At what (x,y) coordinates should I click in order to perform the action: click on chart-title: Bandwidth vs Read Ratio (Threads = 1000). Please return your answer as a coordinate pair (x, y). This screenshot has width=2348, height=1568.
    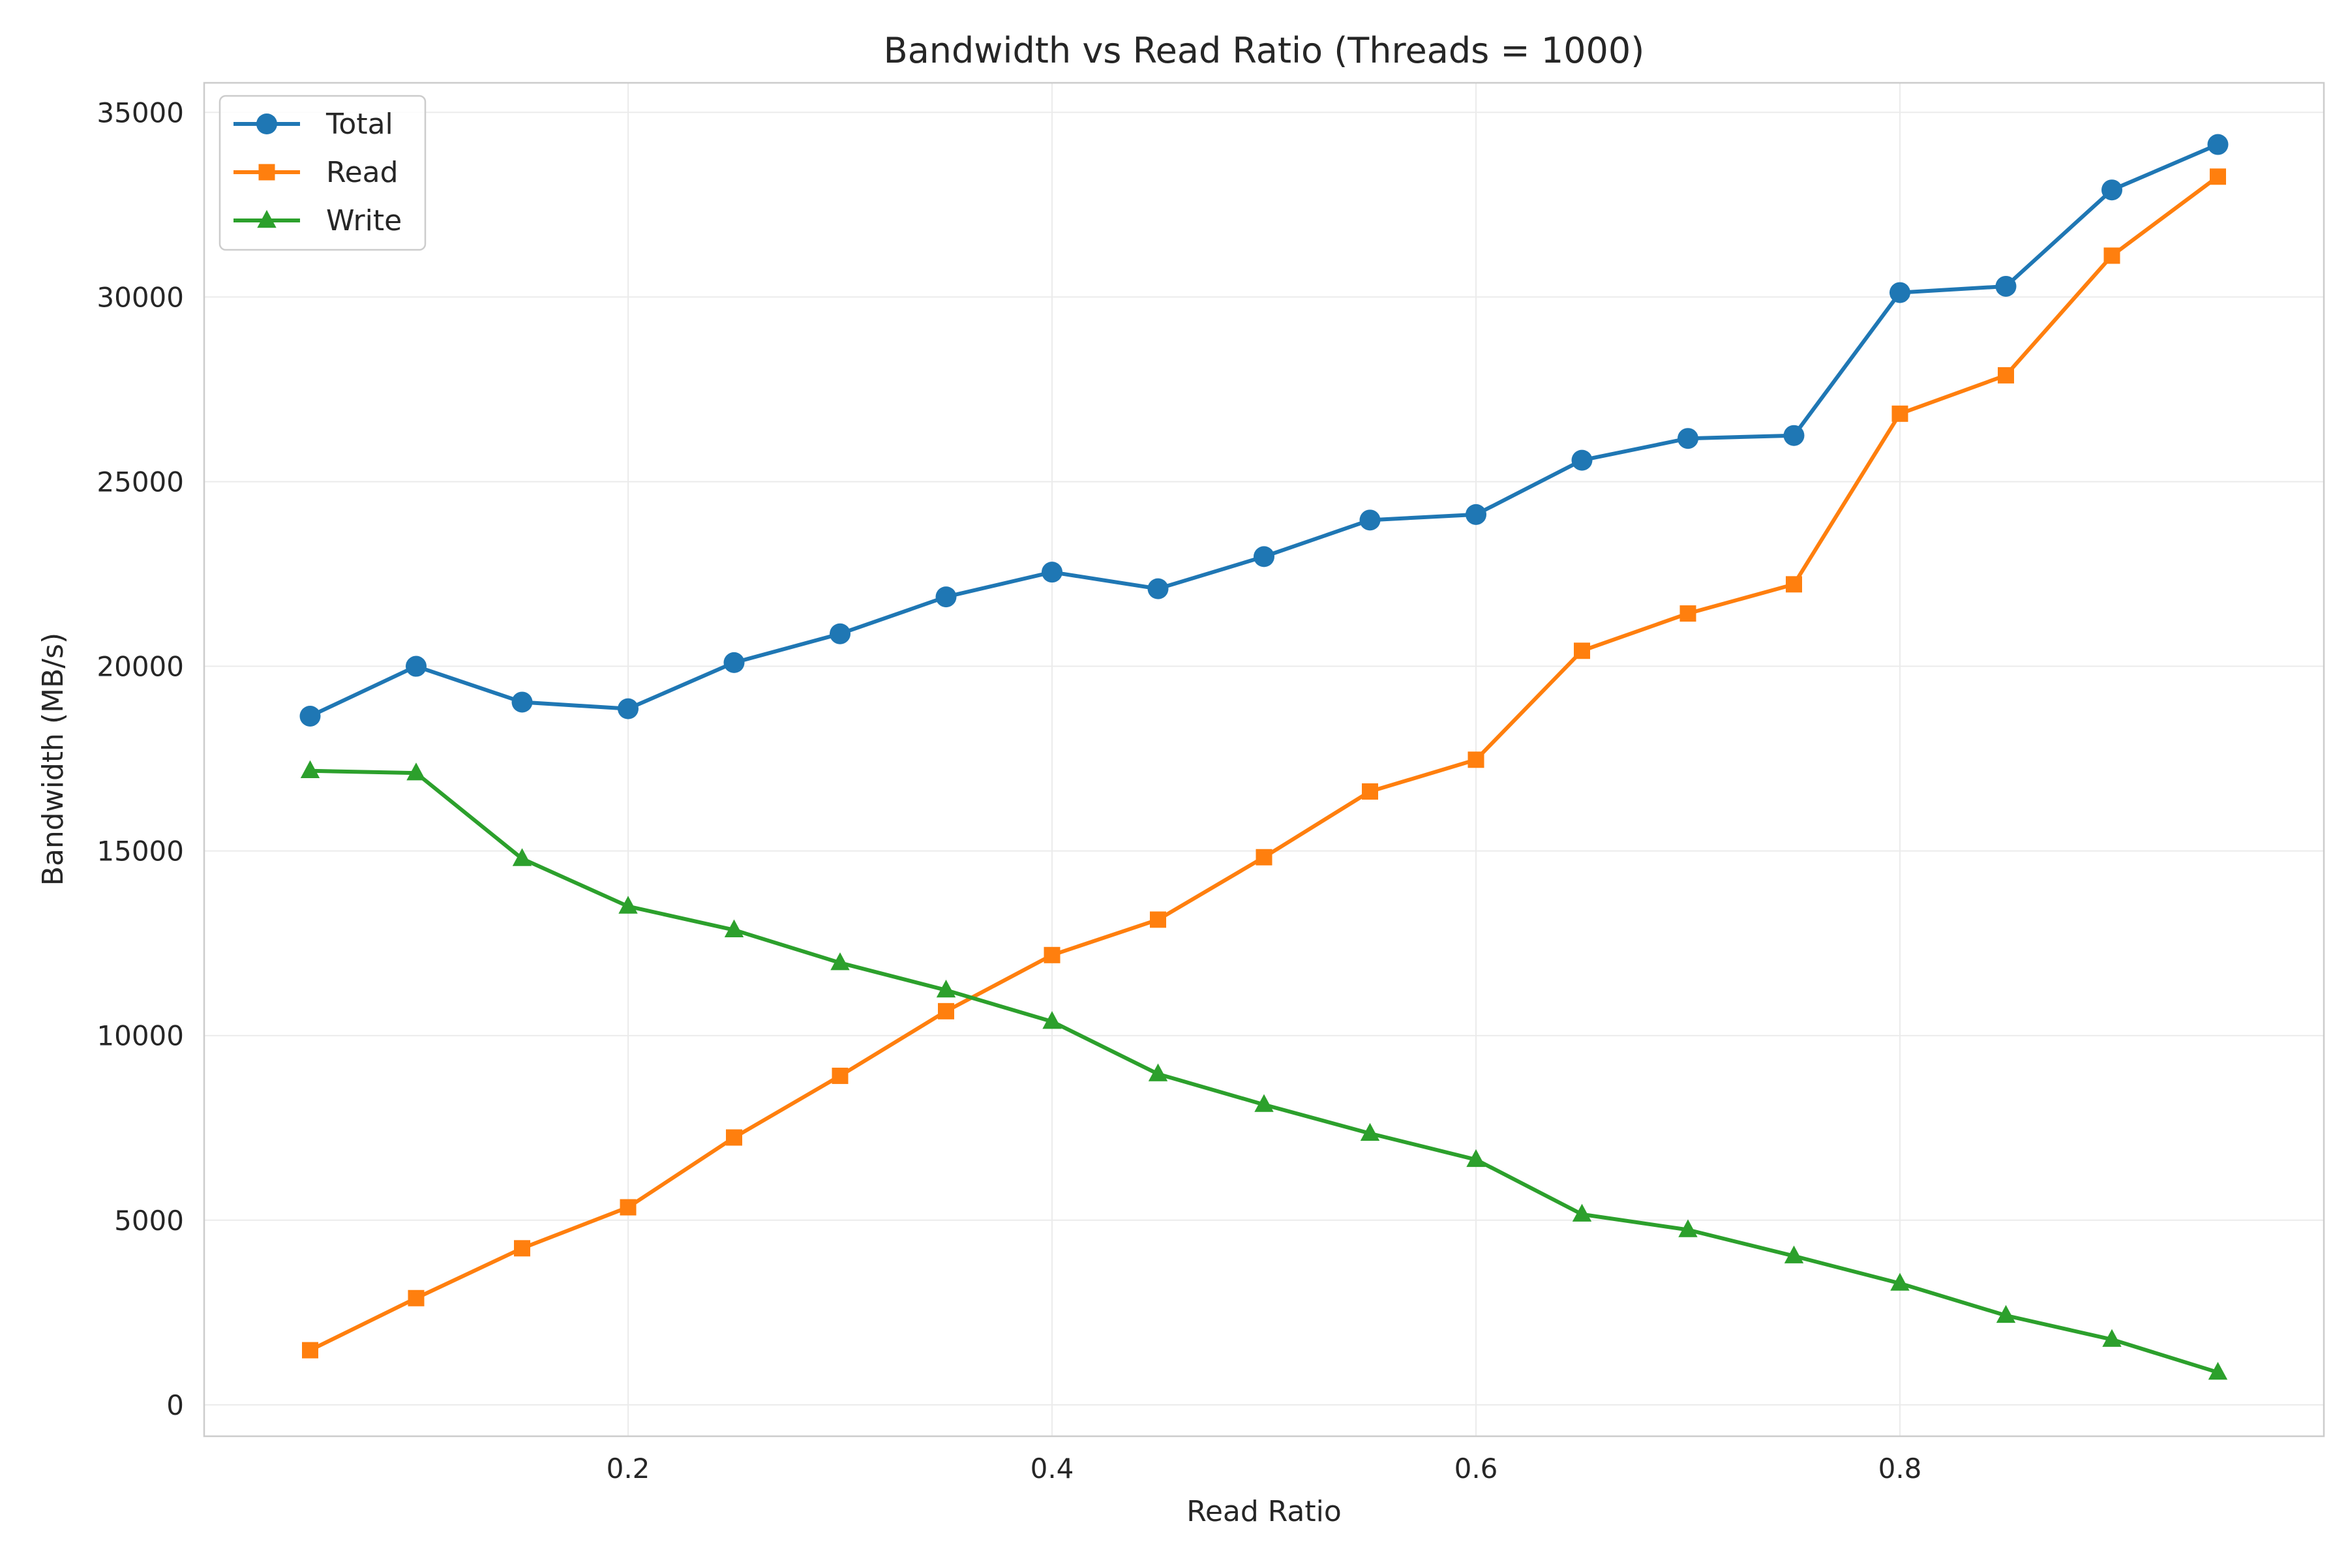
    Looking at the image, I should click on (1264, 50).